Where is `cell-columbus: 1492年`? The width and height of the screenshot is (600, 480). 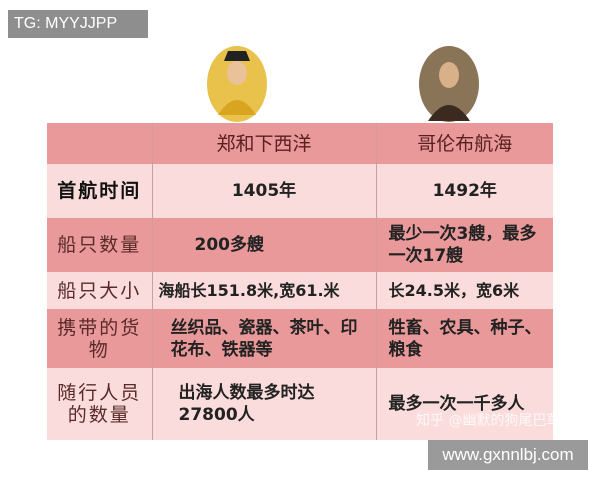
cell-columbus: 1492年 is located at coordinates (464, 191).